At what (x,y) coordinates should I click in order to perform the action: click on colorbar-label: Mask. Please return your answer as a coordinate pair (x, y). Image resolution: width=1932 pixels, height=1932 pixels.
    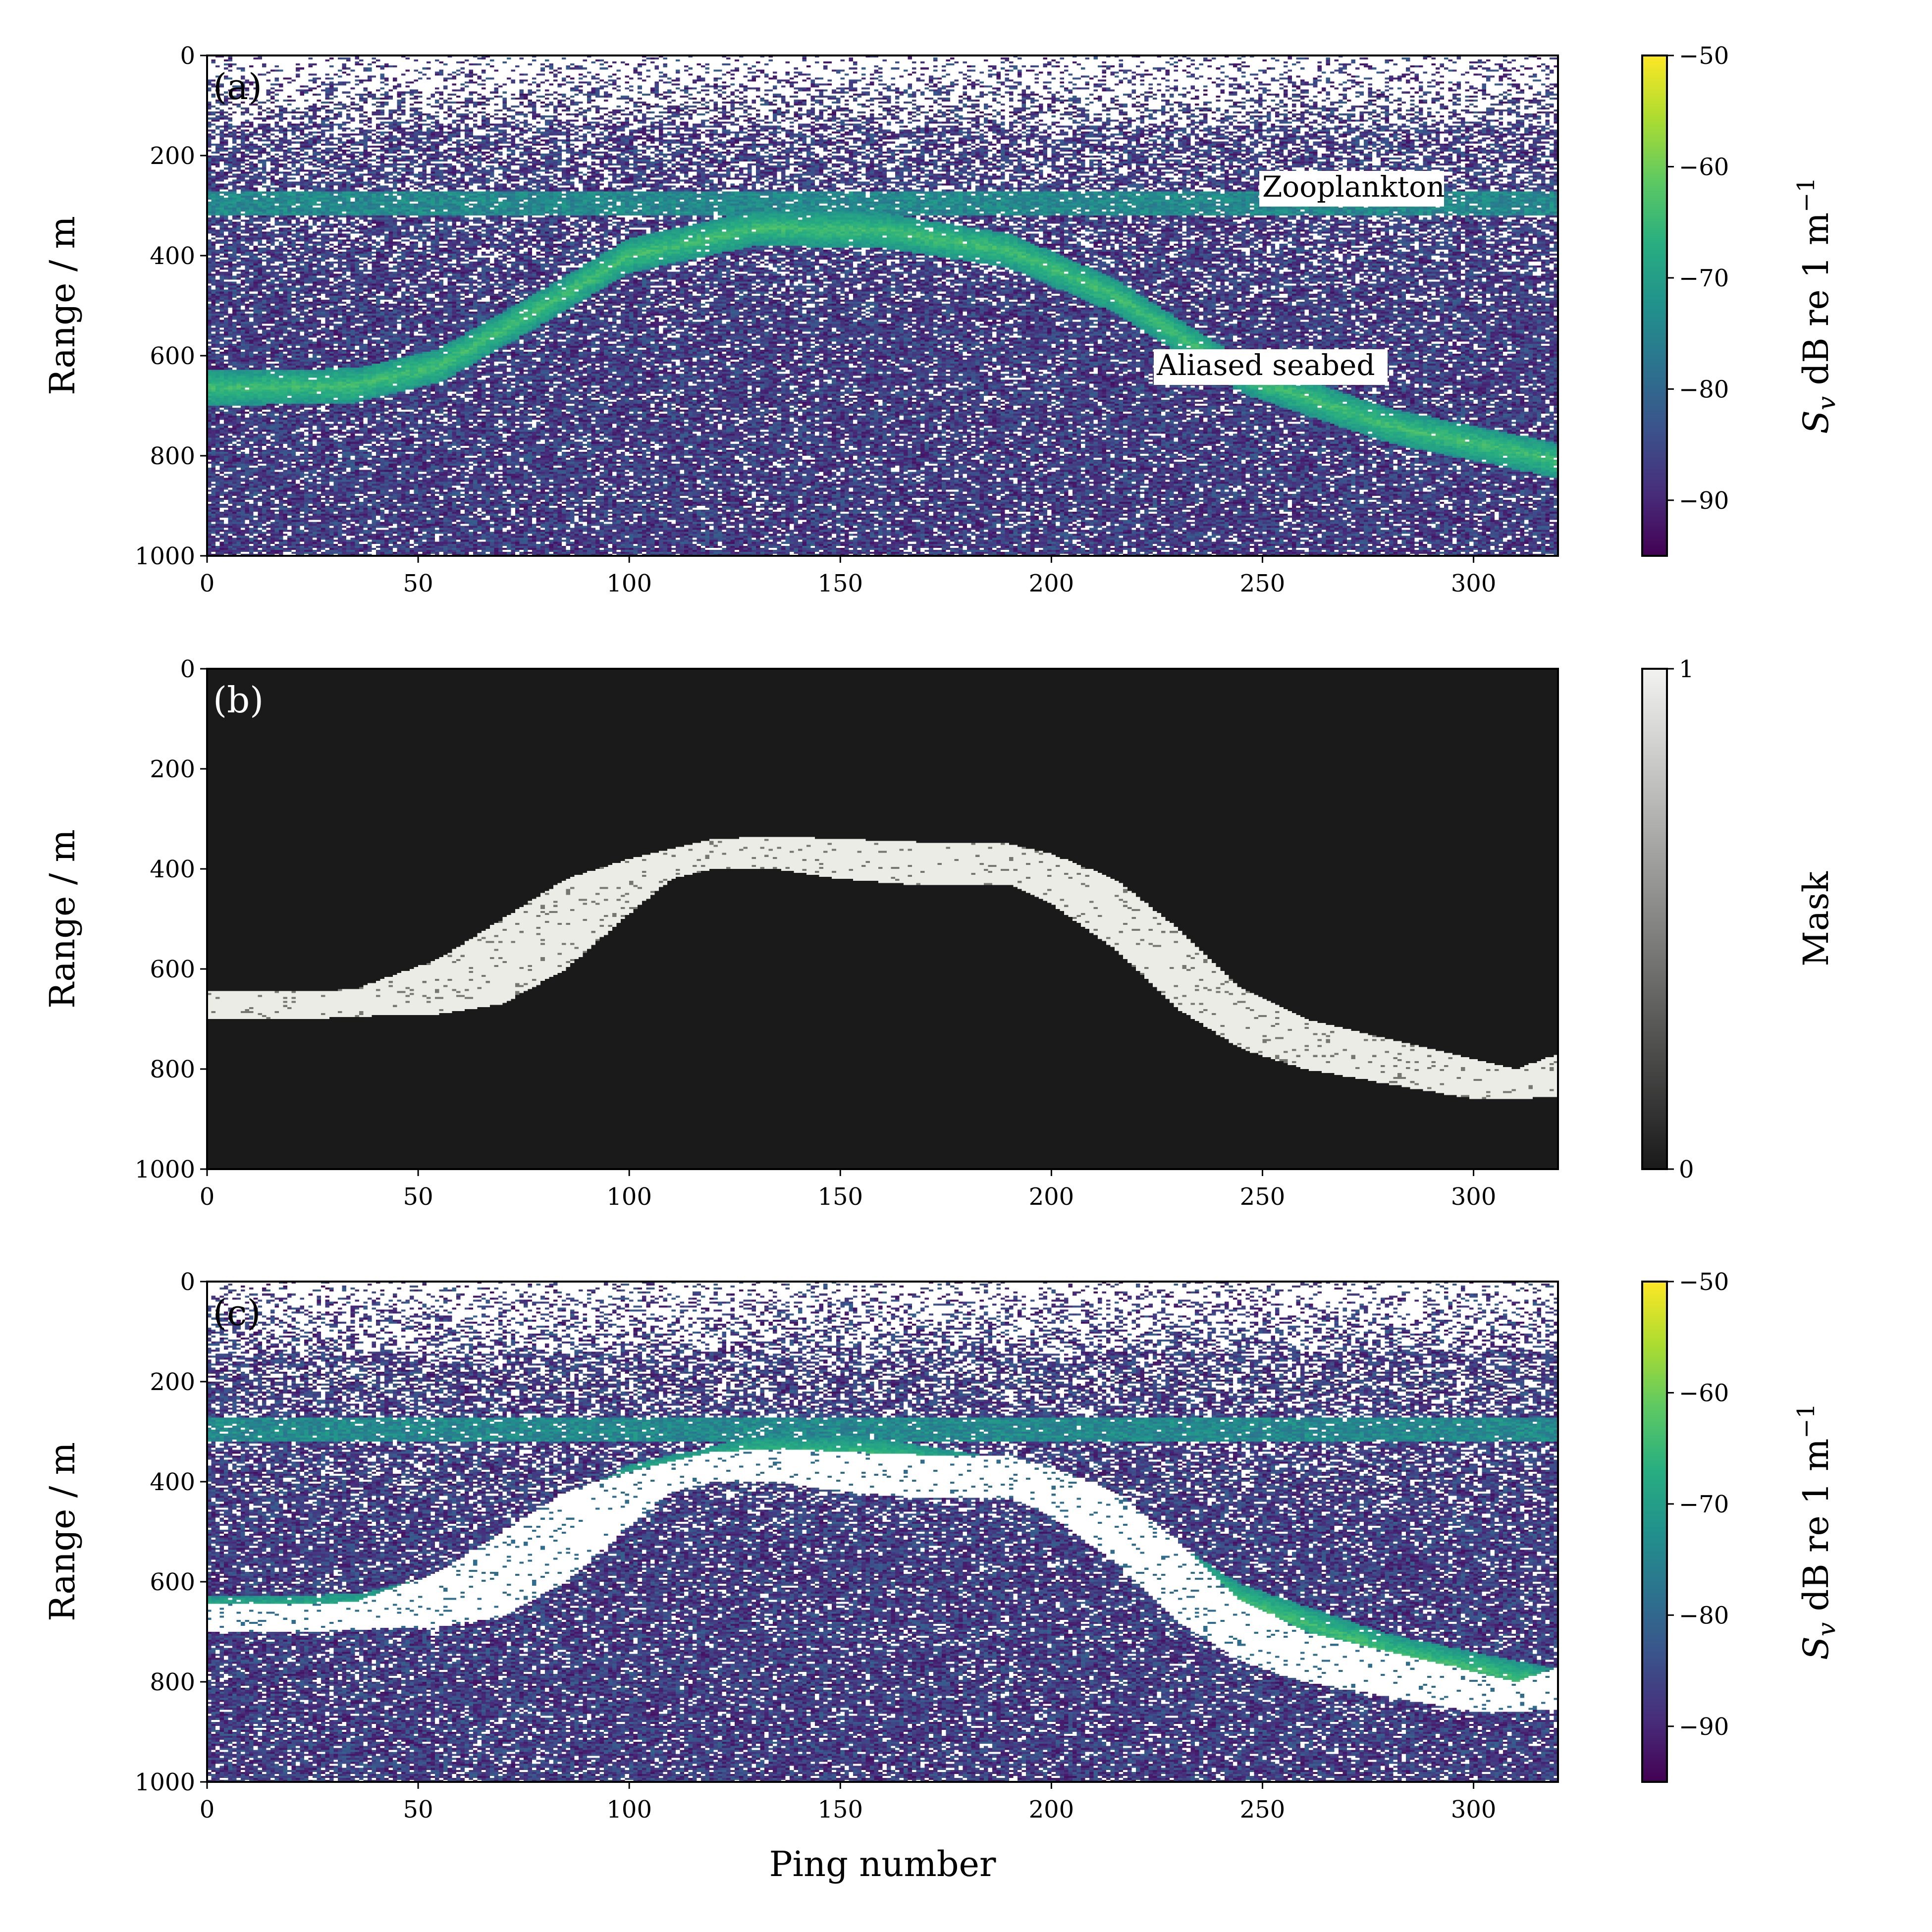
    Looking at the image, I should click on (1816, 918).